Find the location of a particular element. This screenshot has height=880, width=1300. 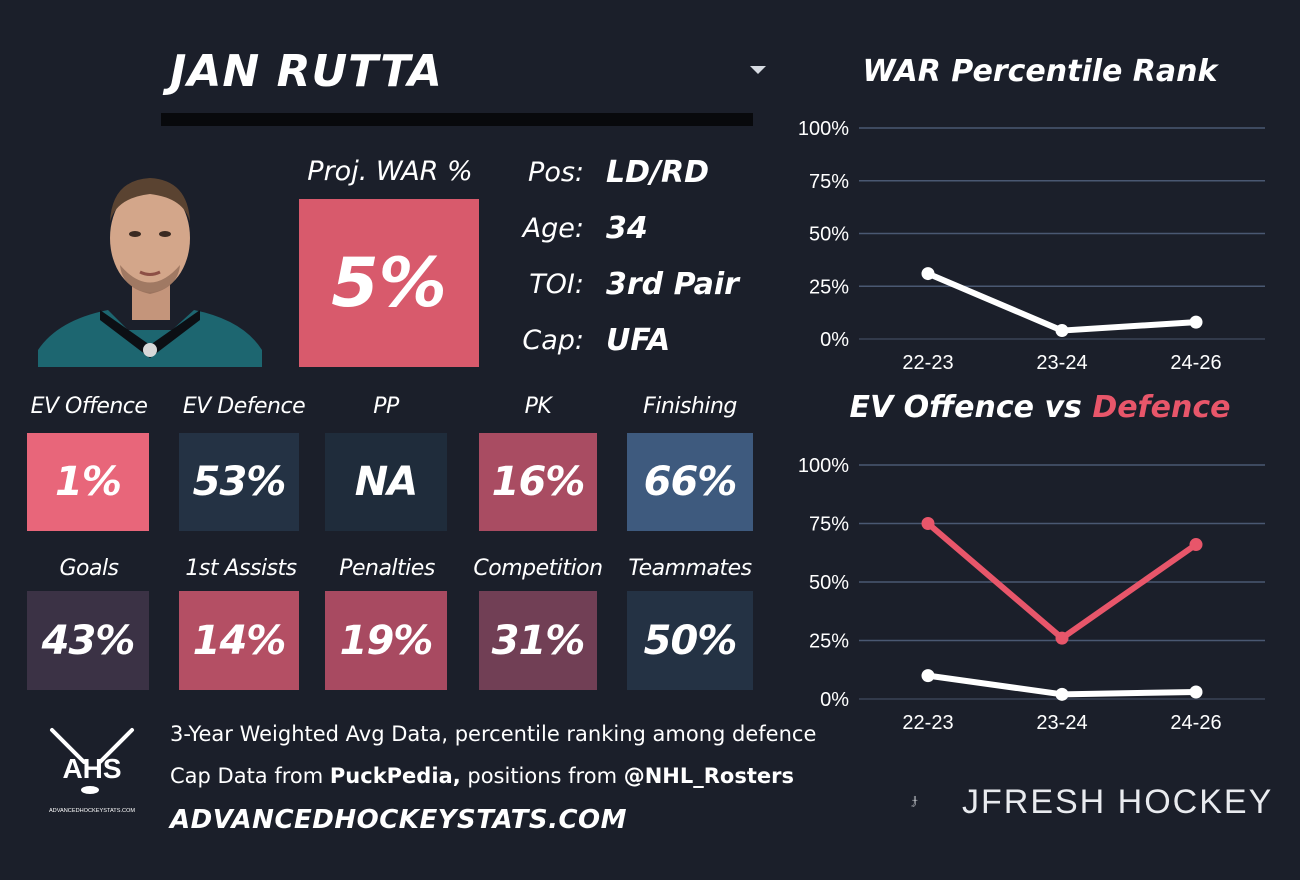

chart1-ytick-label: 25% is located at coordinates (829, 642).